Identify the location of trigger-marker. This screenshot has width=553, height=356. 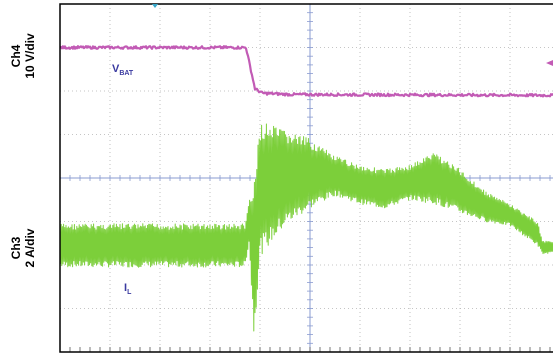
(155, 6).